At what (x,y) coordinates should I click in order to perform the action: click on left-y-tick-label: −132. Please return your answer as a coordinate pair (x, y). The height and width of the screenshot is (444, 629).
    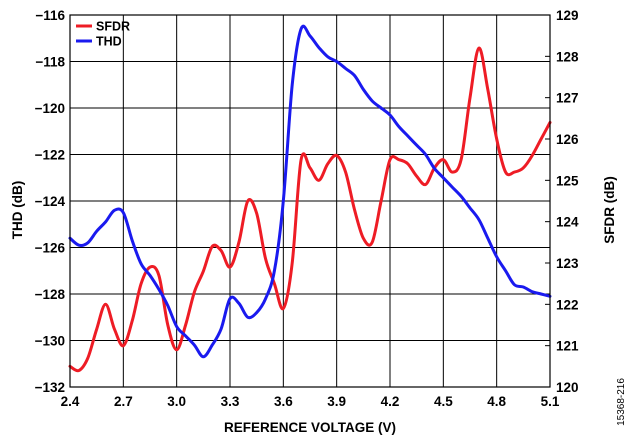
    Looking at the image, I should click on (50, 387).